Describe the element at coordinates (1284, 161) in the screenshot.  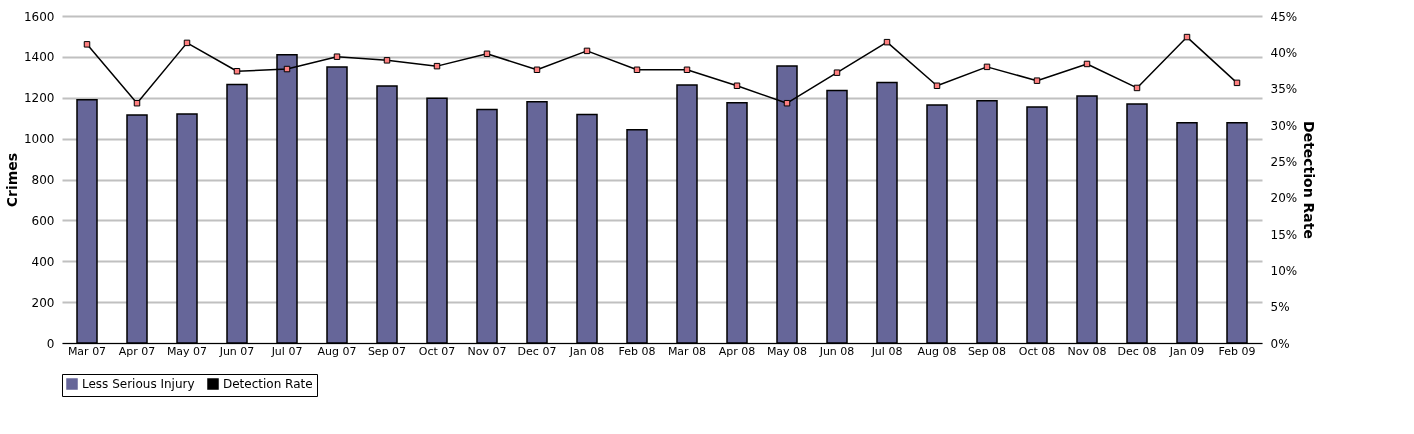
I see `y2-tick-label: 25%` at that location.